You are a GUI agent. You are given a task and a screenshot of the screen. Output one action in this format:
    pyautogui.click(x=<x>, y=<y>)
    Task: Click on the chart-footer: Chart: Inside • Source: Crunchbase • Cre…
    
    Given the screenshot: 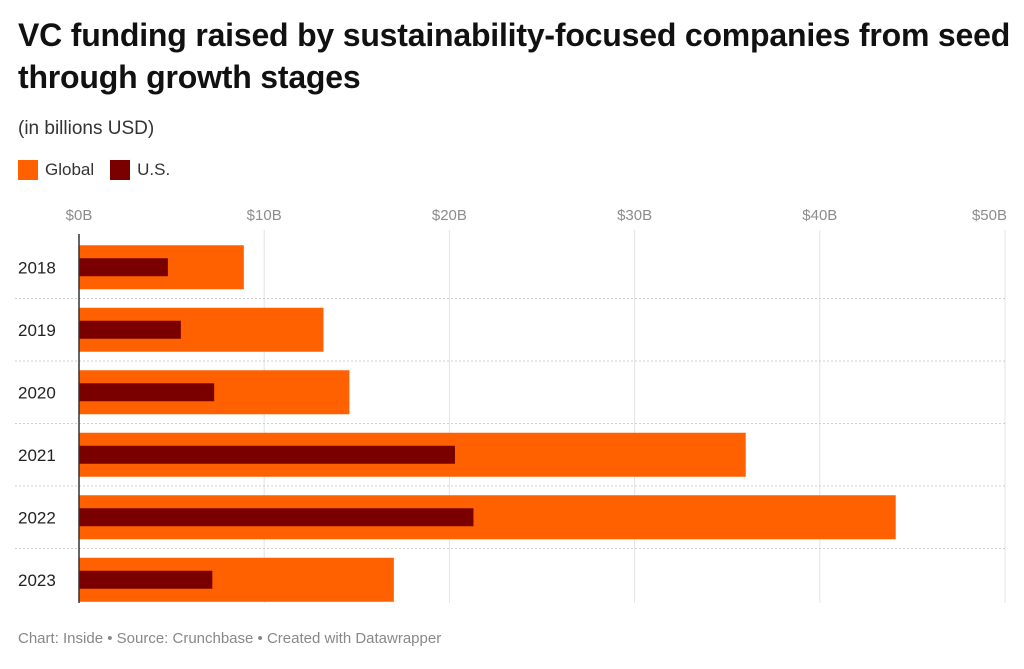 What is the action you would take?
    pyautogui.click(x=230, y=638)
    